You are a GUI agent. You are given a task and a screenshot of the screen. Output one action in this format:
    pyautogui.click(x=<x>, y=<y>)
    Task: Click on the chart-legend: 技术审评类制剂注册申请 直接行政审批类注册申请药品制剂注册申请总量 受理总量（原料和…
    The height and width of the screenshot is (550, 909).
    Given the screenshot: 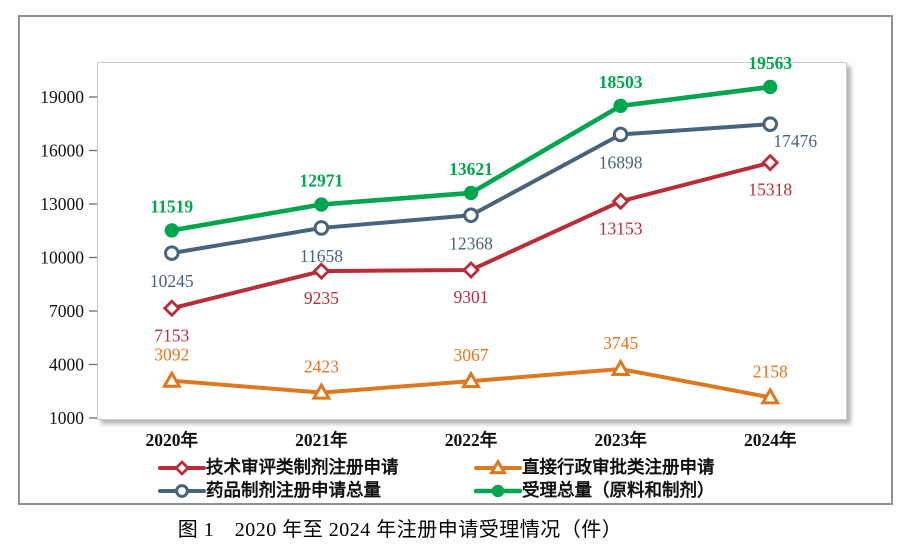 What is the action you would take?
    pyautogui.click(x=436, y=479)
    